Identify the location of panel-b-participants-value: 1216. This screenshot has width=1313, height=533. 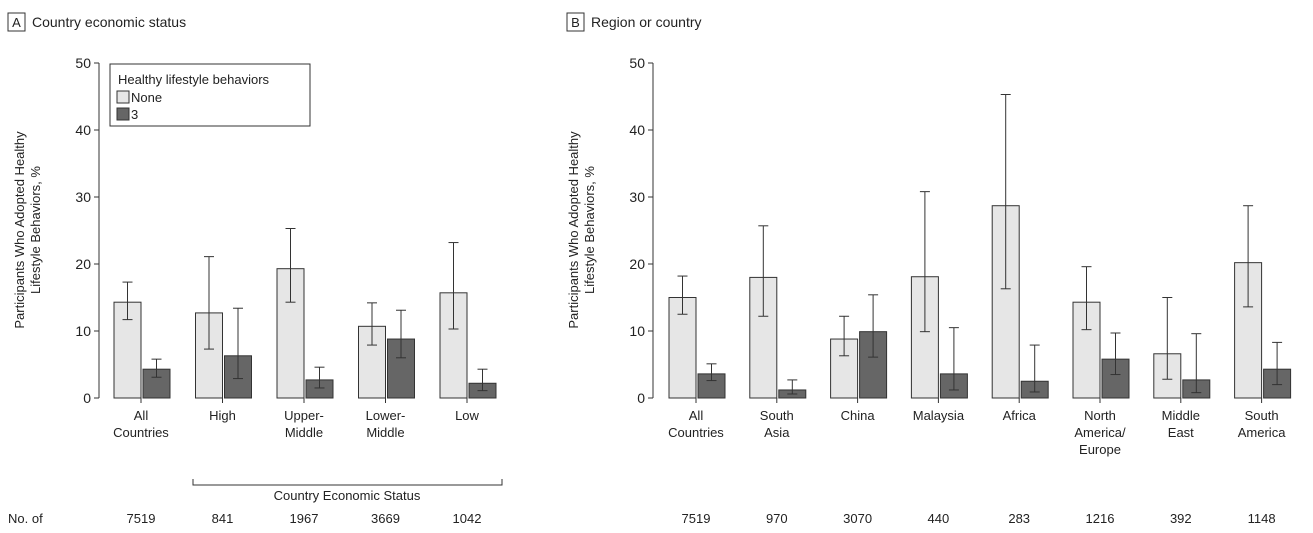
(1100, 518).